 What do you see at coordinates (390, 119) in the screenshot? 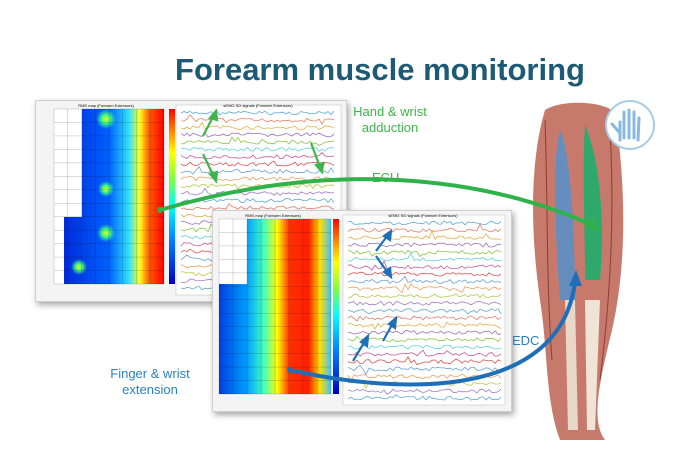
I see `label-adduction: Hand & wrist adduction` at bounding box center [390, 119].